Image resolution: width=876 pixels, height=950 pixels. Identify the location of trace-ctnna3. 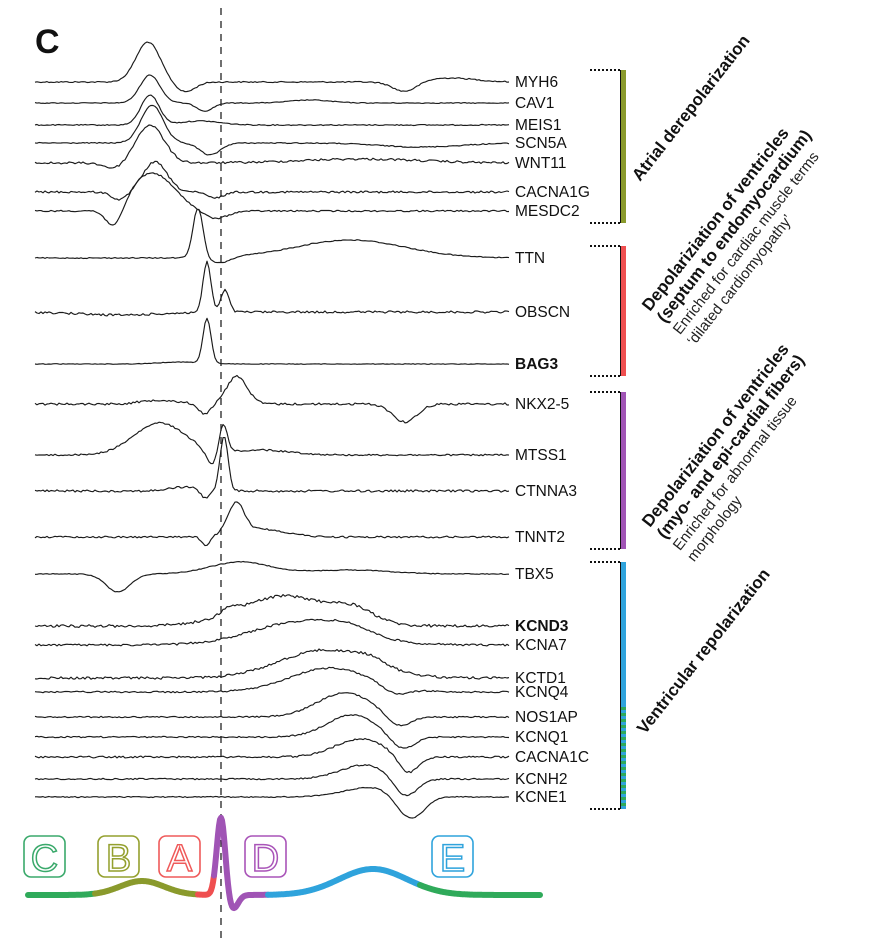
(272, 468).